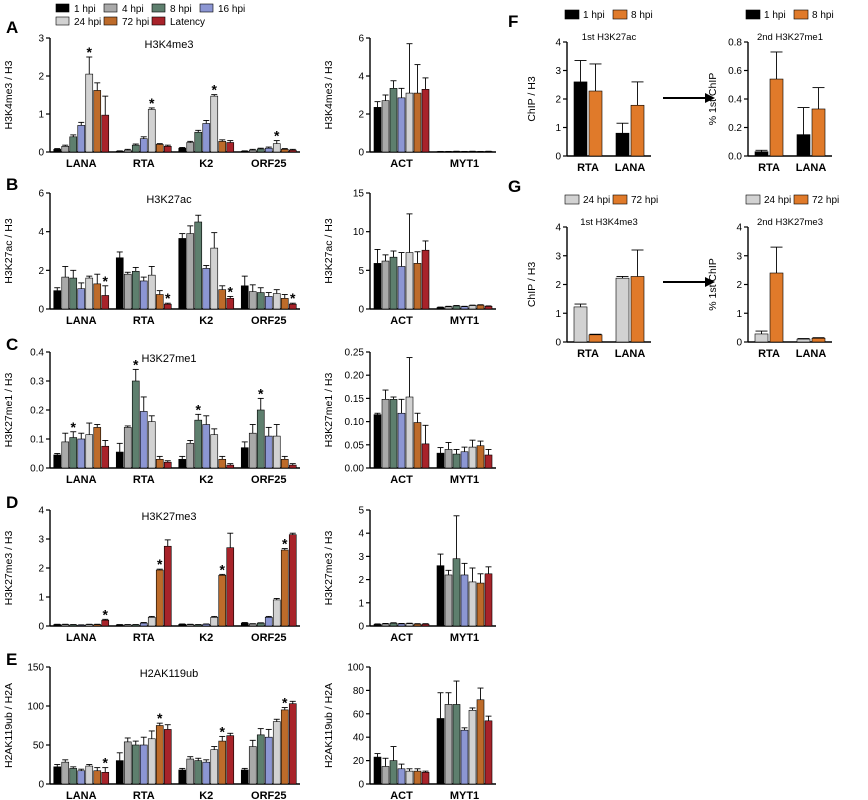  I want to click on y-tick-label: 0.0, so click(37, 469).